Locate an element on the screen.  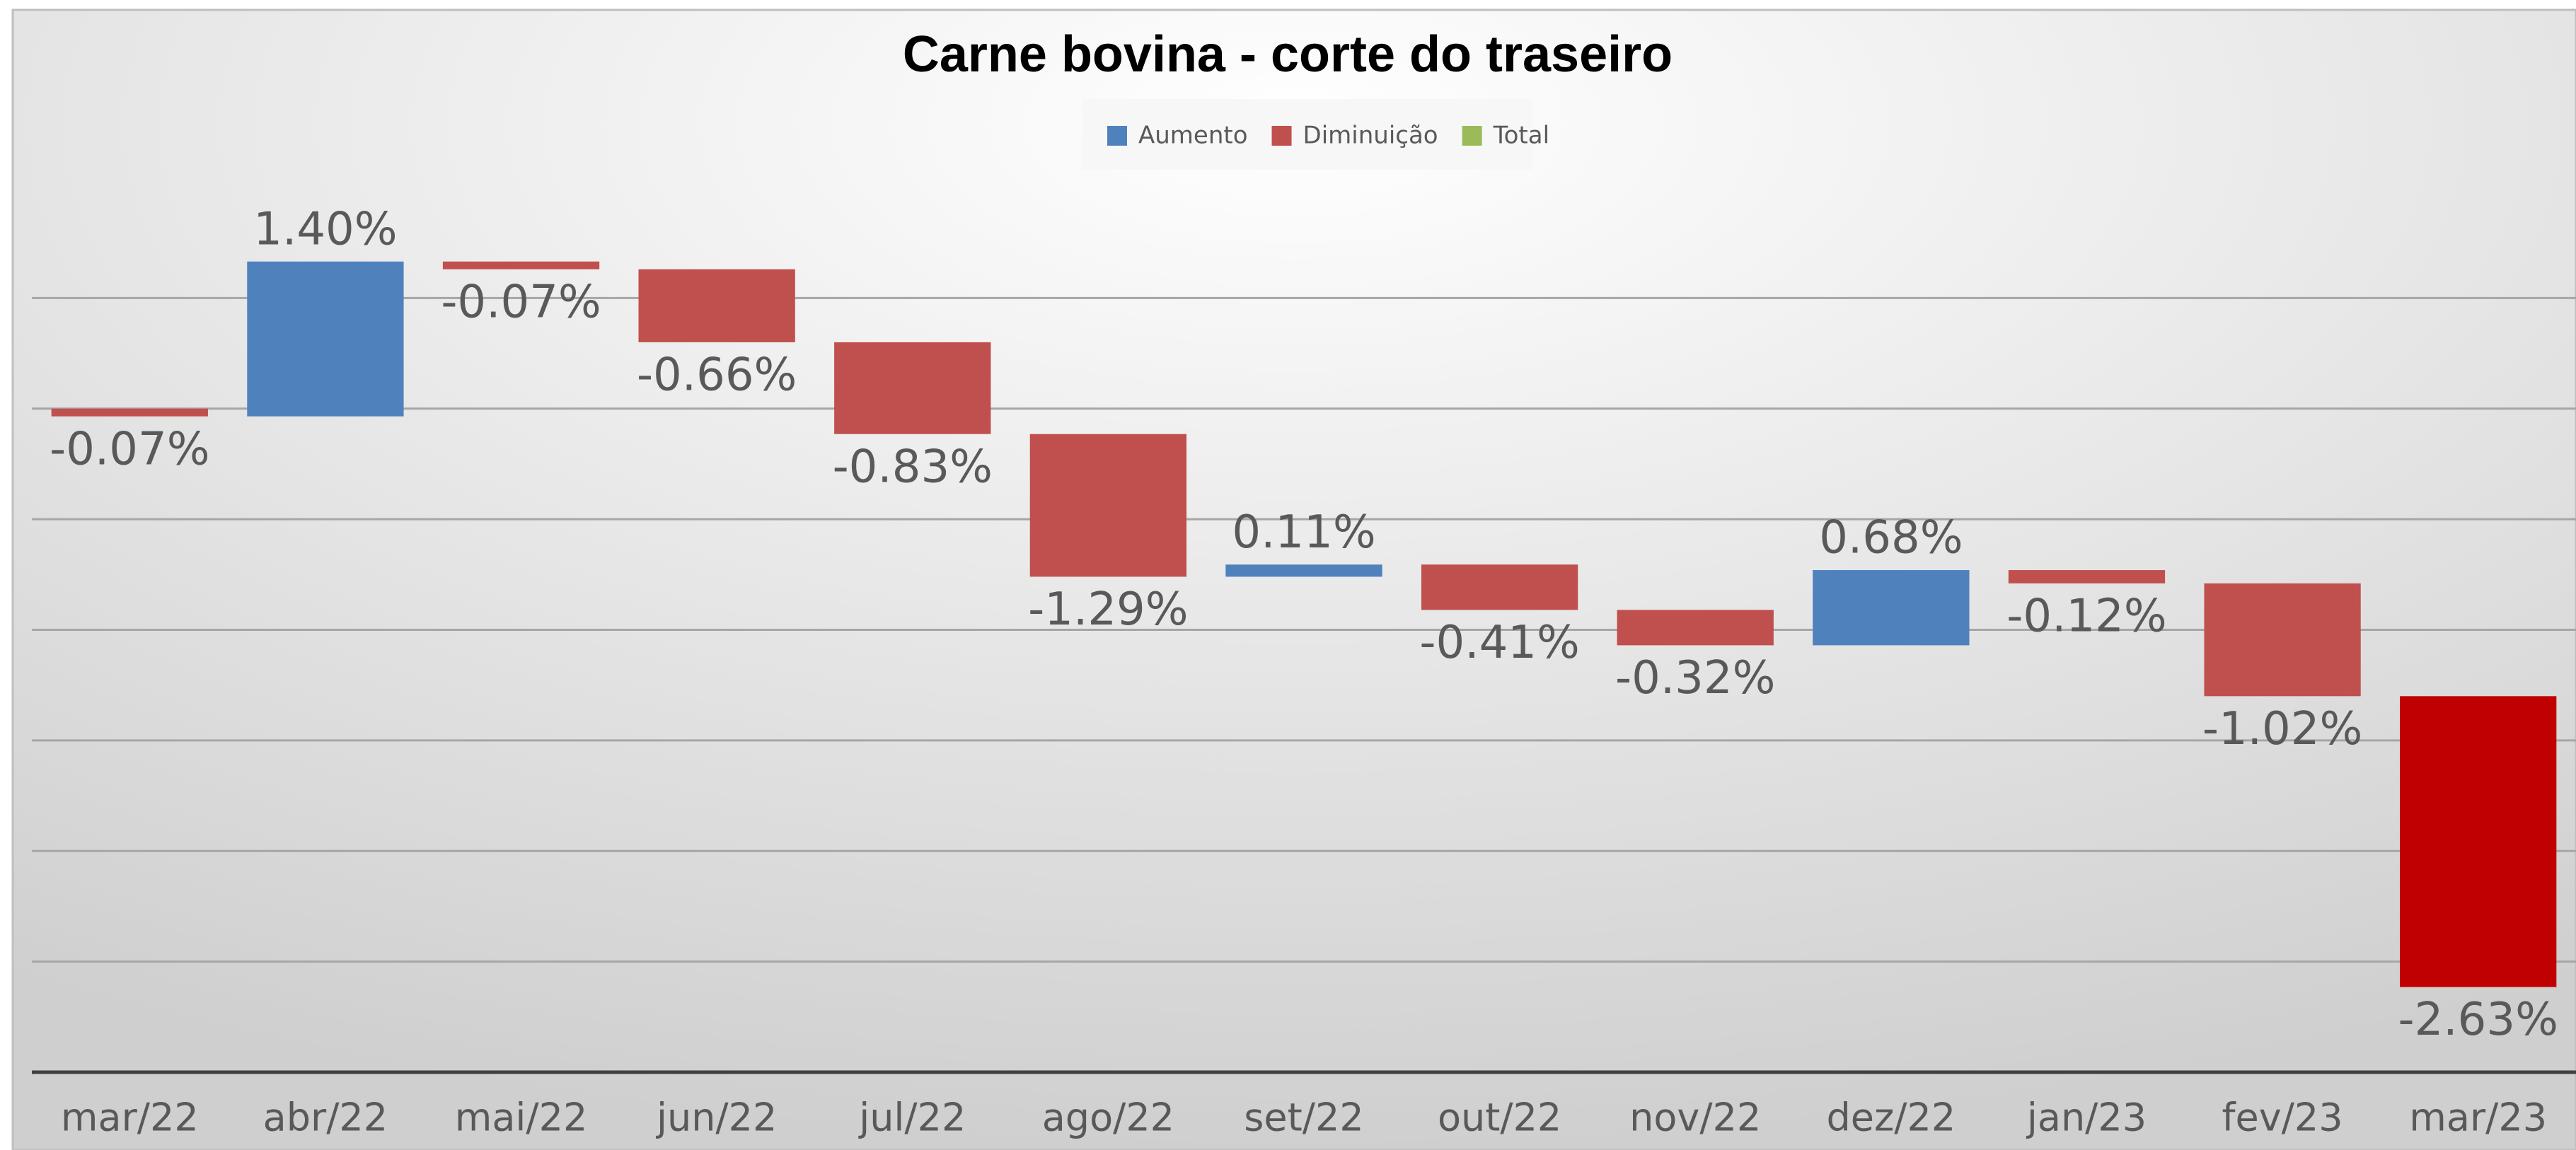
value-label: -1.02% is located at coordinates (2282, 729).